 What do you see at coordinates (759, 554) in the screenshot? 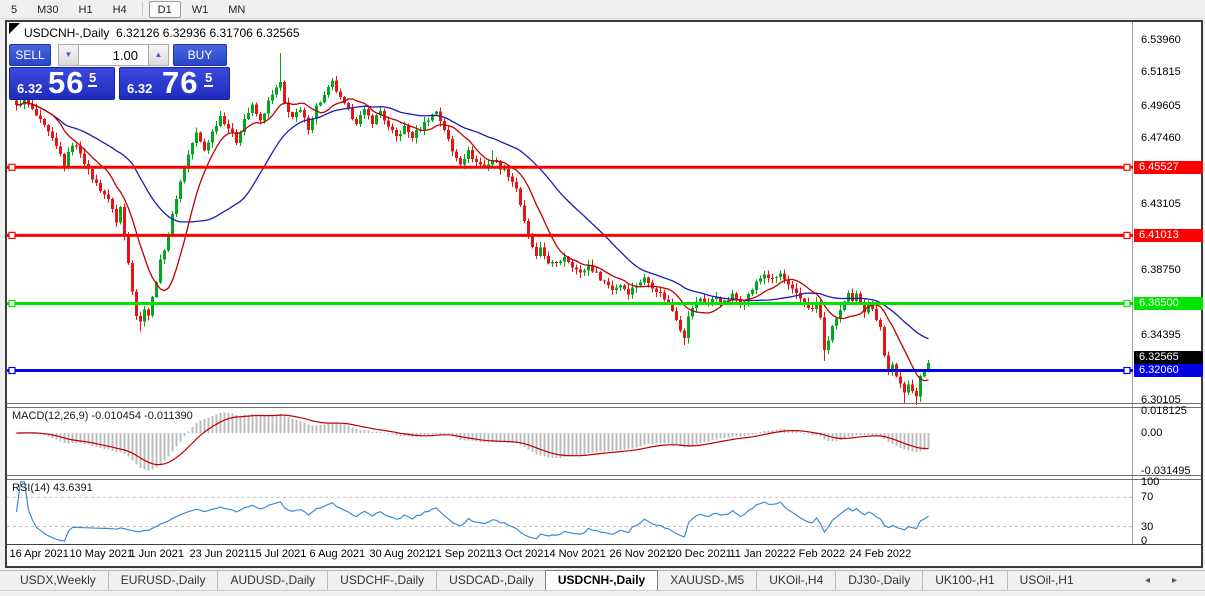
I see `date-tick-label: 11 Jan 2022` at bounding box center [759, 554].